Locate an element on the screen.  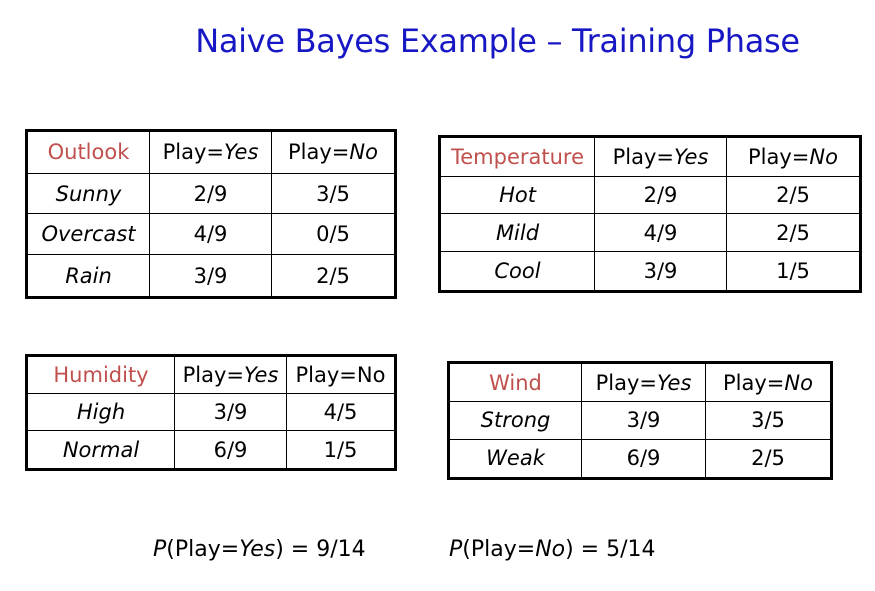
wind-header: Wind is located at coordinates (515, 382).